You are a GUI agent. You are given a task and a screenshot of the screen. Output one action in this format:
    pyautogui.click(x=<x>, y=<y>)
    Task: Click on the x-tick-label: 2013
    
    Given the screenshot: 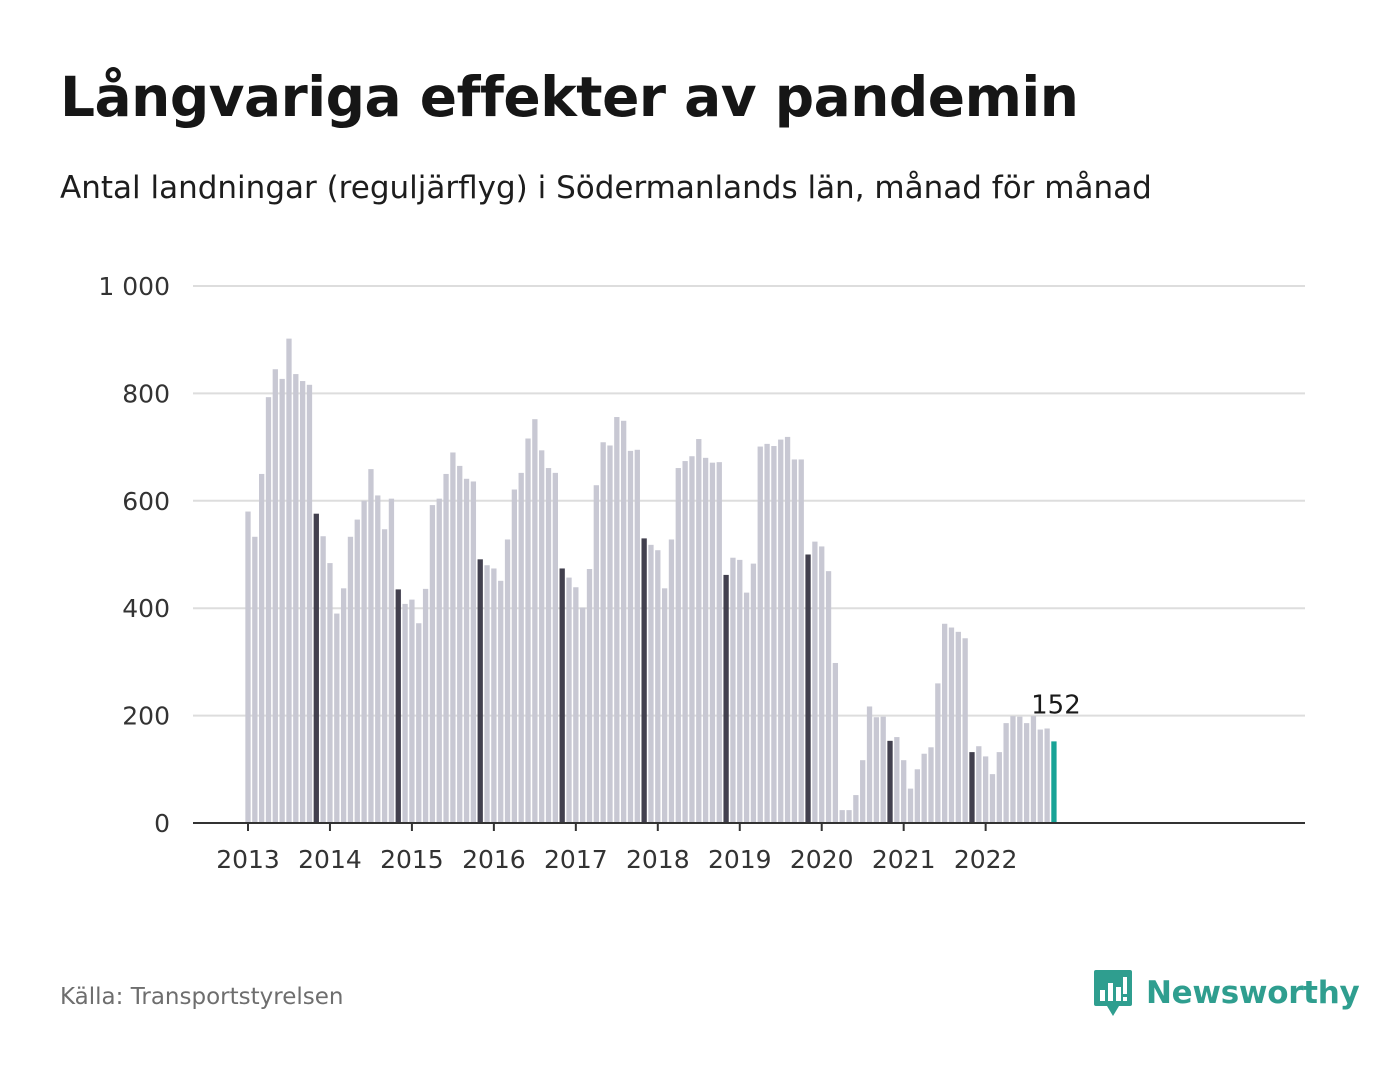 What is the action you would take?
    pyautogui.click(x=248, y=859)
    